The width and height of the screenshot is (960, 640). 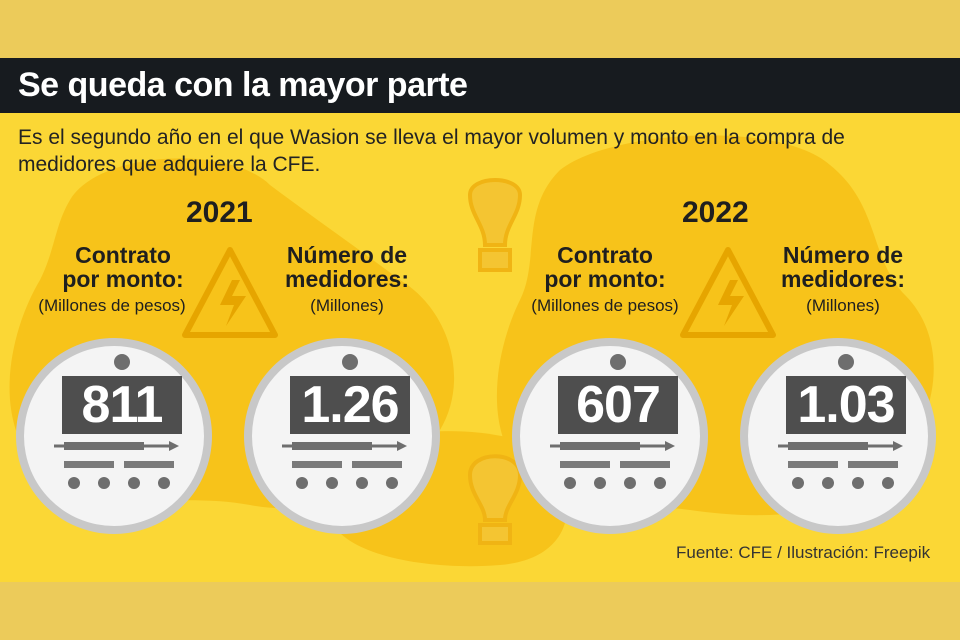 I want to click on meter-meters-2022: 1.03, so click(x=838, y=436).